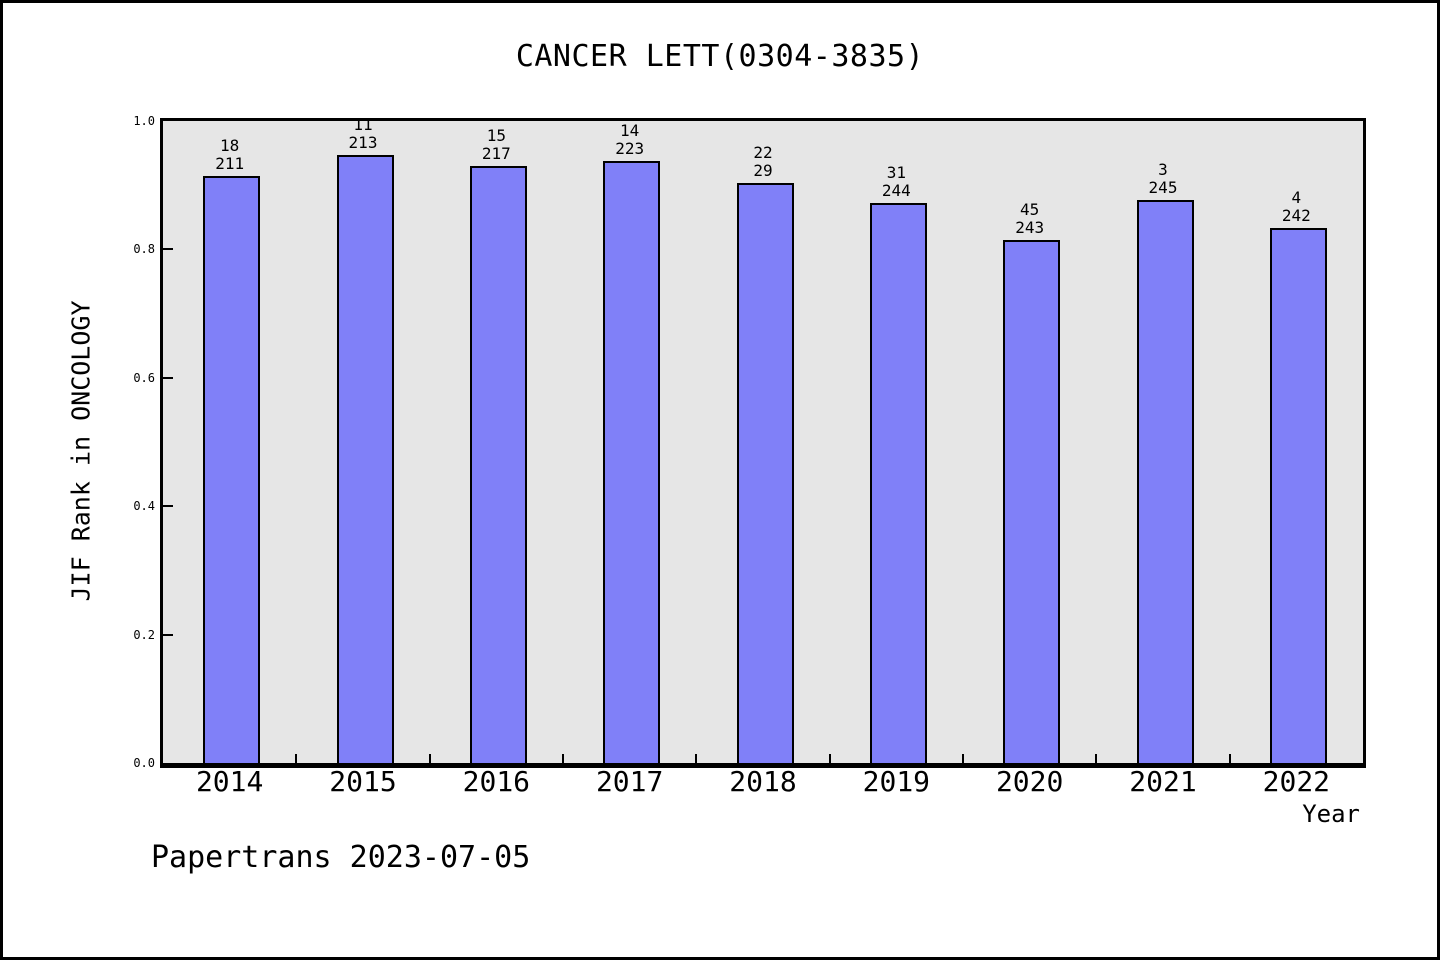  Describe the element at coordinates (630, 139) in the screenshot. I see `bar-value-label: 14 223` at that location.